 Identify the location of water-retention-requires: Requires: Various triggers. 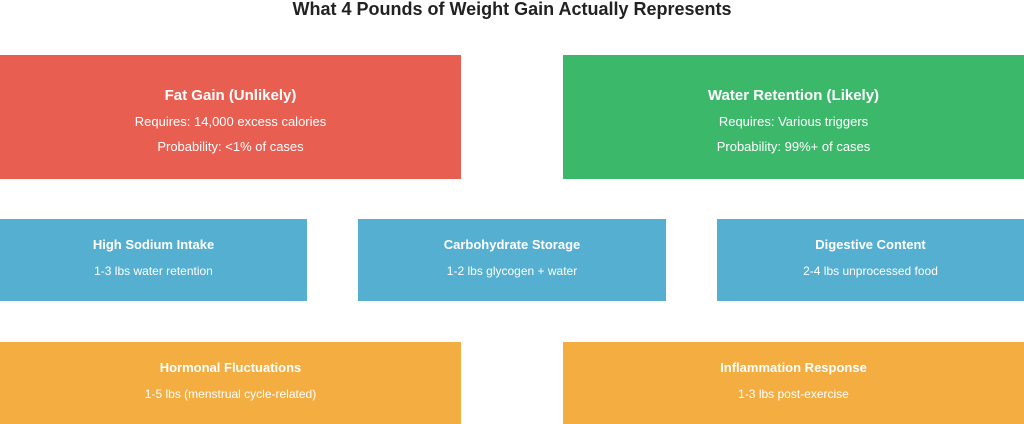
(793, 121).